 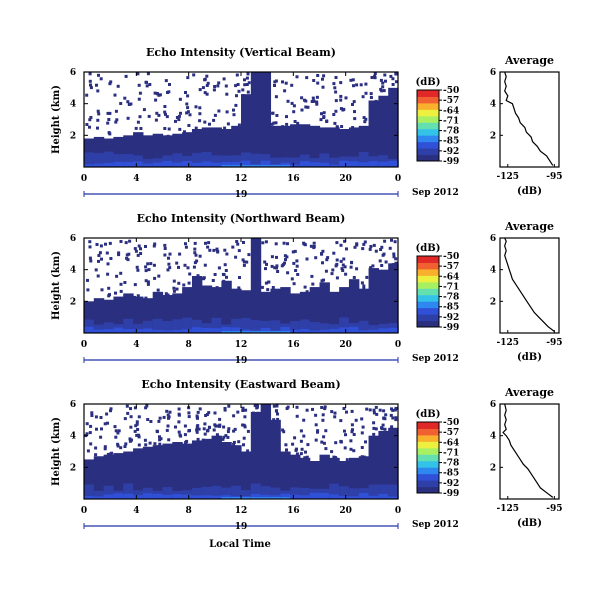 I want to click on profile-y-tick-label: 6, so click(x=493, y=239).